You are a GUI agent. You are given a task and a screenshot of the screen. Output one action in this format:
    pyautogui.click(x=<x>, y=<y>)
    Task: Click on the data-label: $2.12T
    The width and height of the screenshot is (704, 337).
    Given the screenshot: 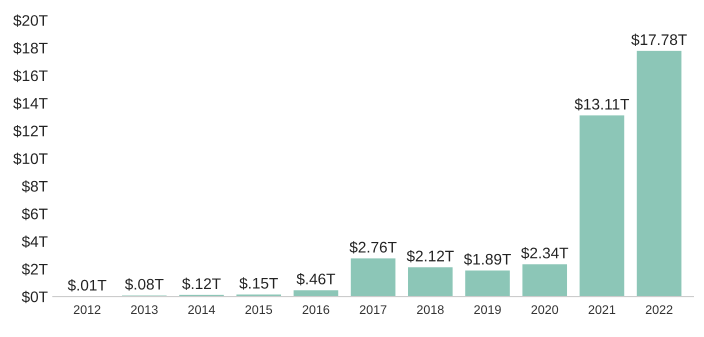 What is the action you would take?
    pyautogui.click(x=430, y=256)
    